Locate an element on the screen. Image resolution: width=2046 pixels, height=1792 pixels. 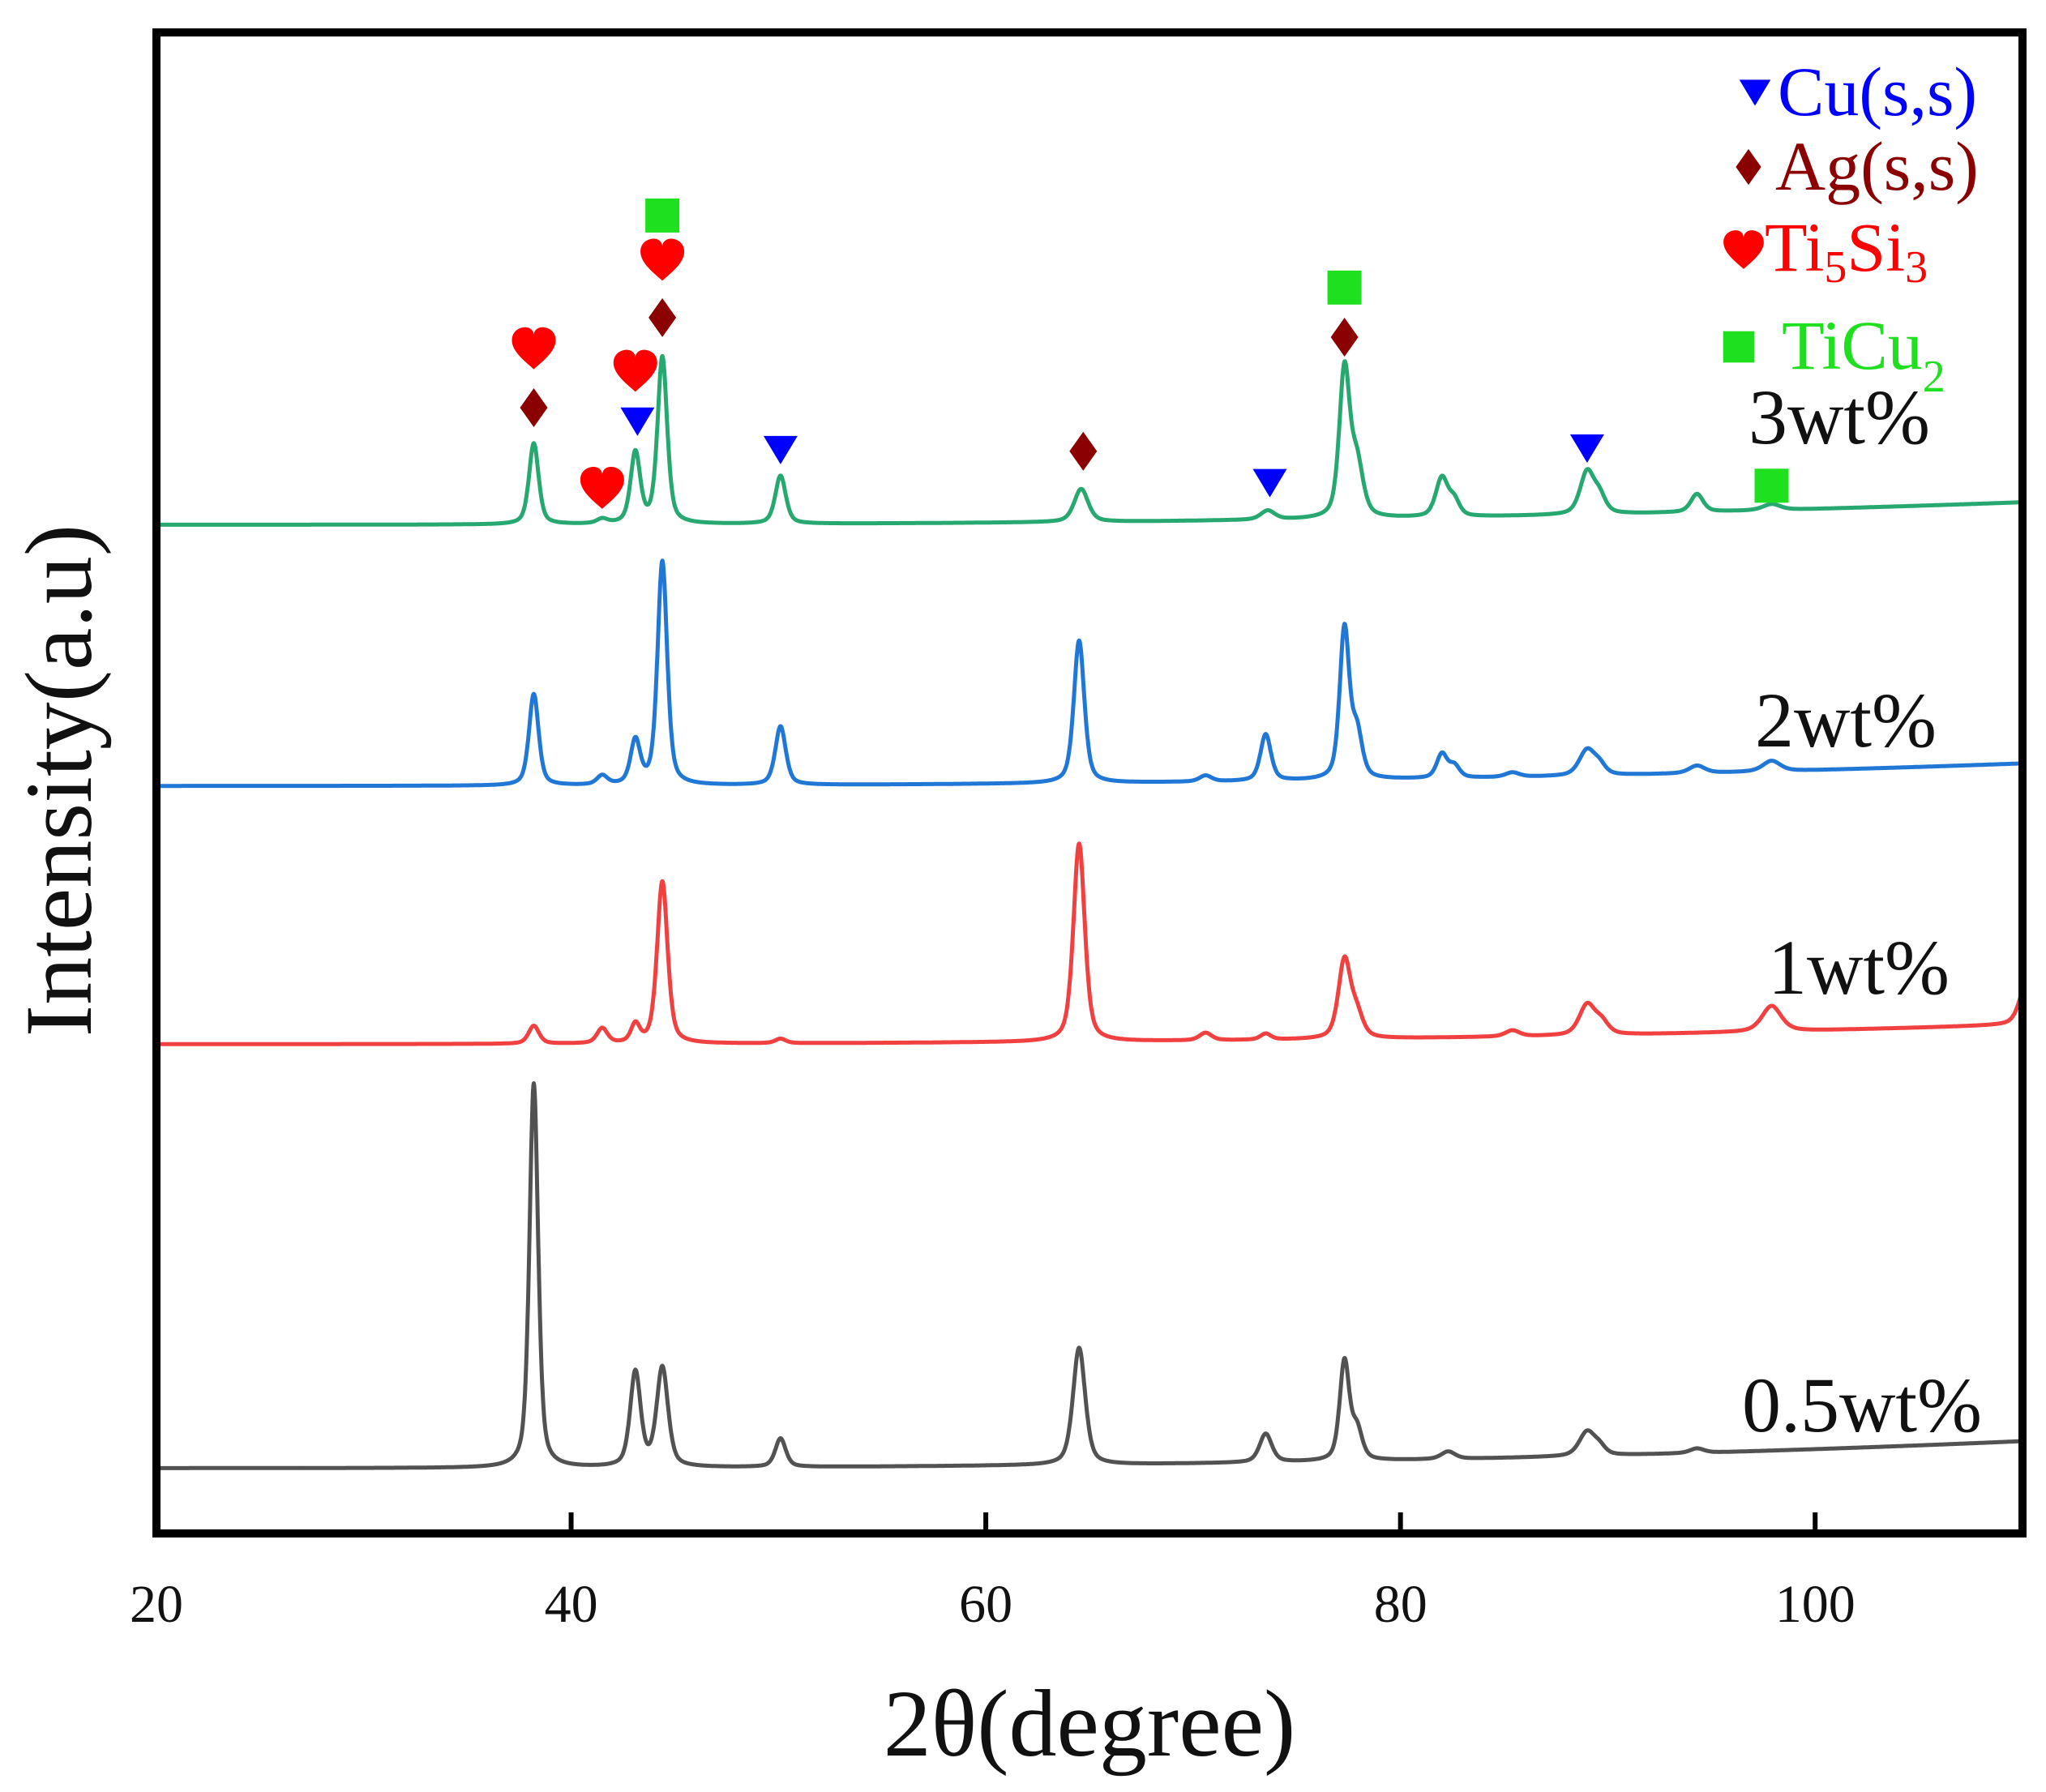
x-tick-label: 80 is located at coordinates (1401, 1604).